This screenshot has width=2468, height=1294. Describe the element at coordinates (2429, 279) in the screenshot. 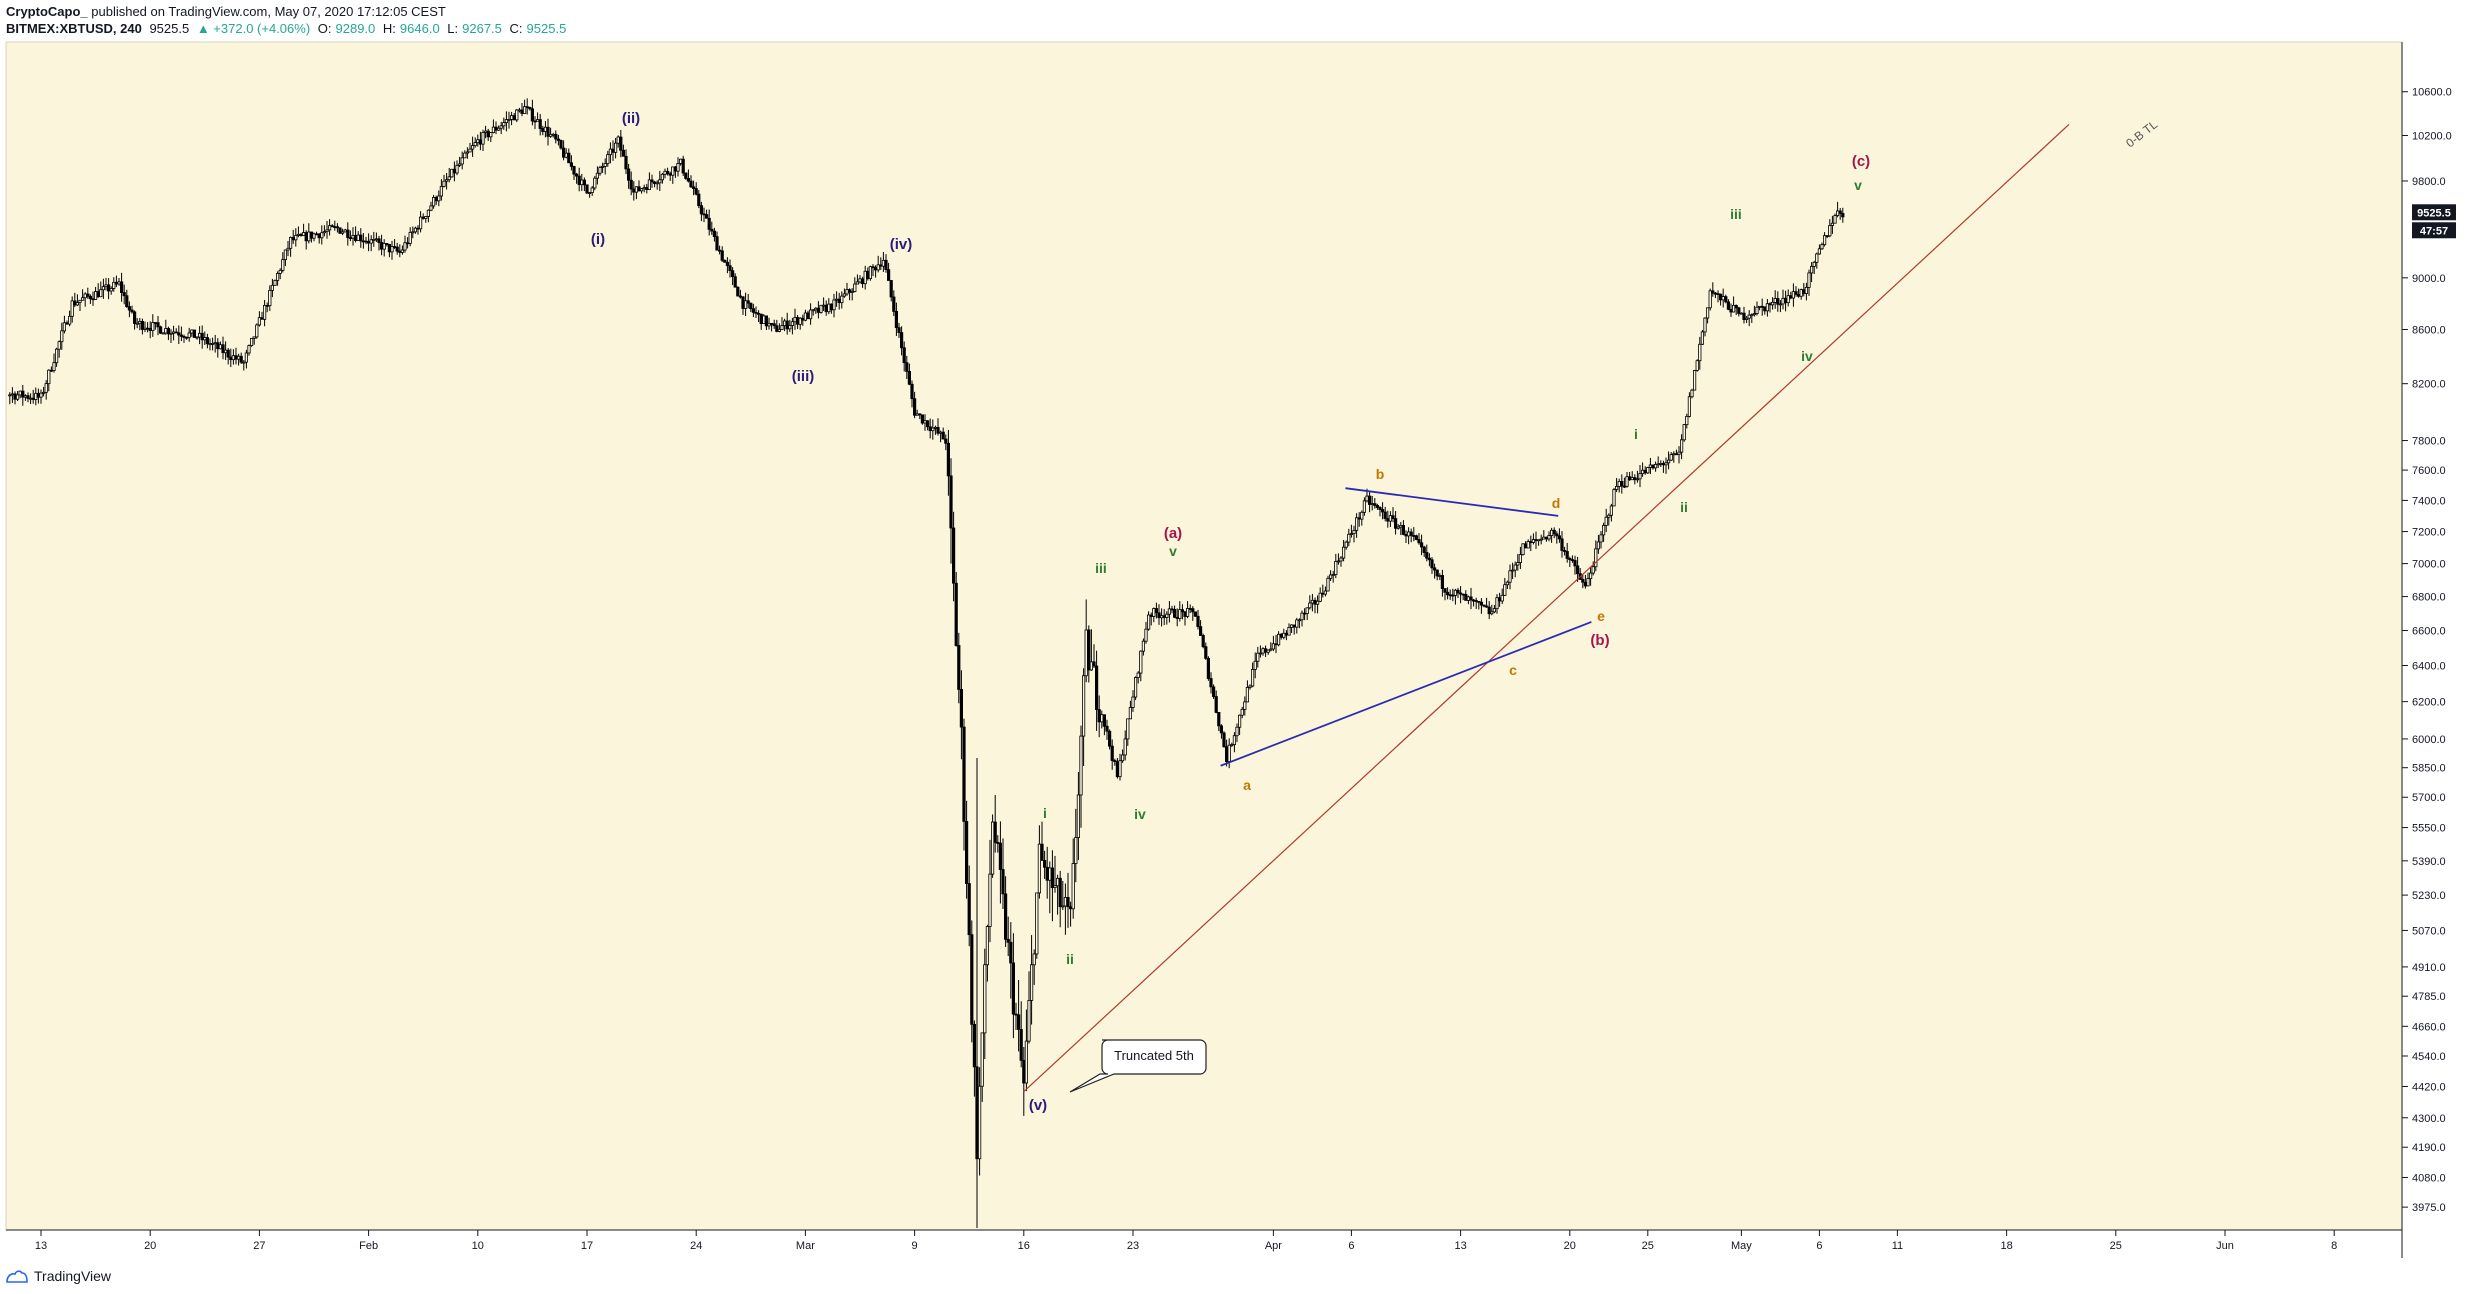

I see `price-tick-label: 9000.0` at that location.